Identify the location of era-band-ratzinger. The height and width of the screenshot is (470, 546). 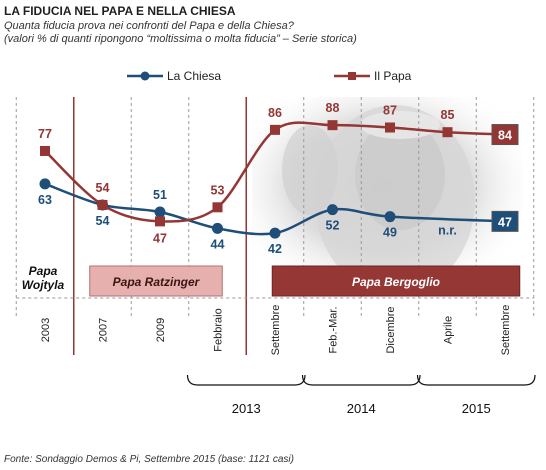
(156, 281).